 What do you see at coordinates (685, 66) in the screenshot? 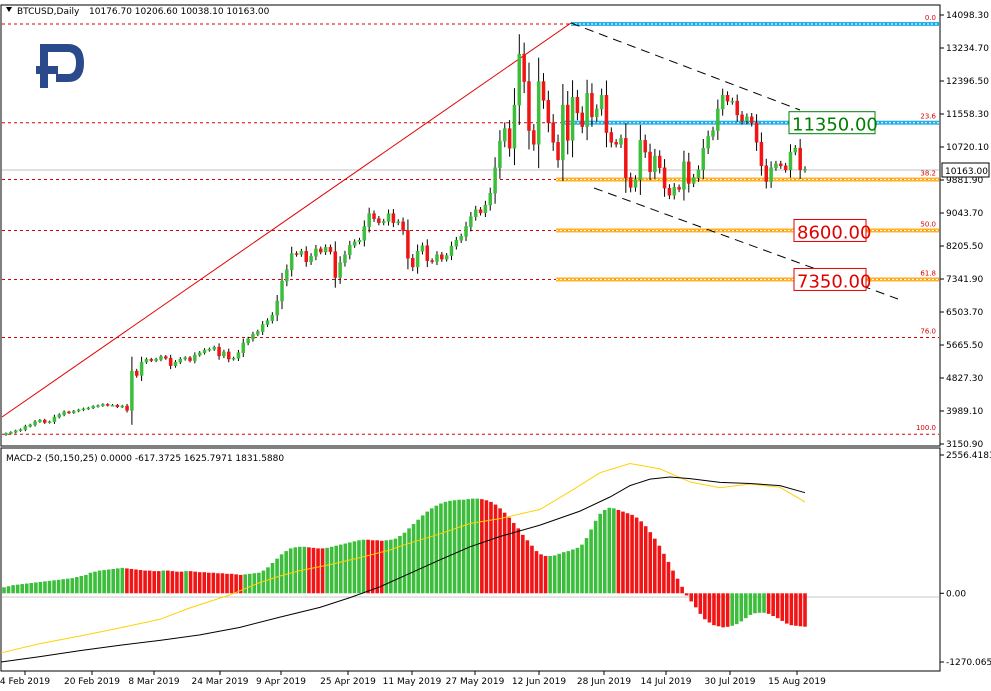
I see `upper-trendline` at bounding box center [685, 66].